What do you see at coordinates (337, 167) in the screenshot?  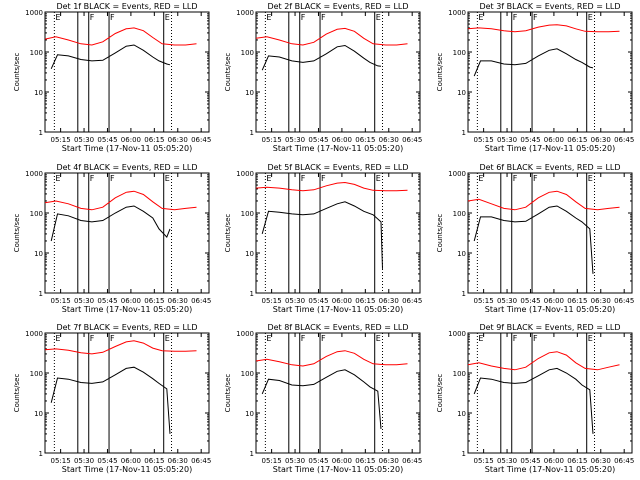 I see `panel-title: Det 5f BLACK = Events, RED = LLD` at bounding box center [337, 167].